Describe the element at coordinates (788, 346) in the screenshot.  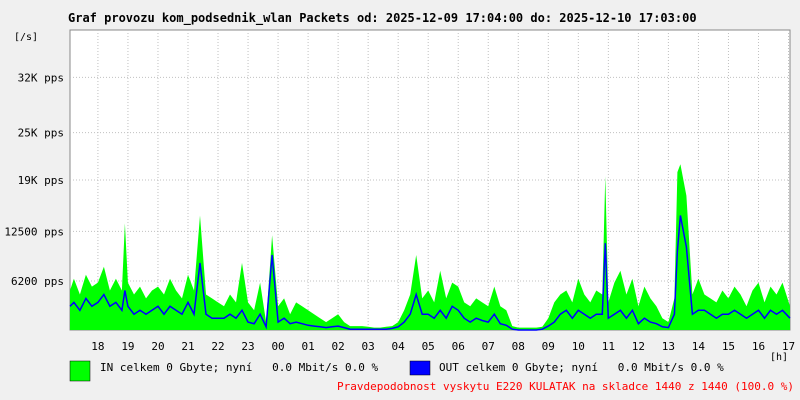
I see `x-tick-label: 17` at that location.